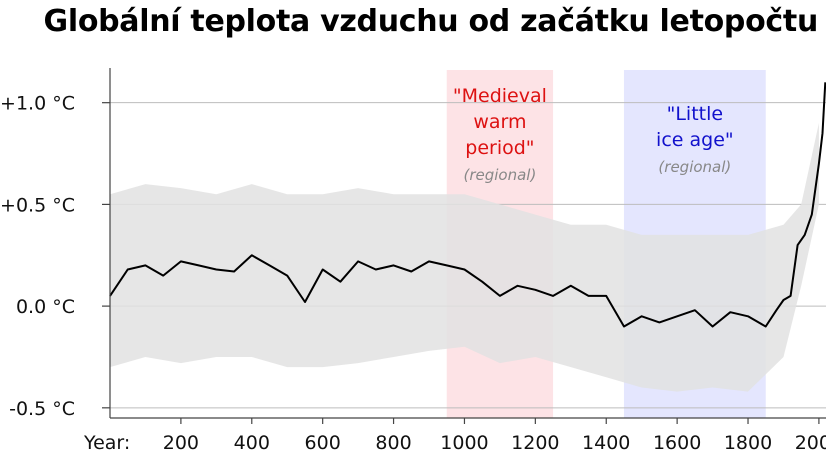 The height and width of the screenshot is (462, 826). I want to click on x-tick-label-9: 2000, so click(810, 443).